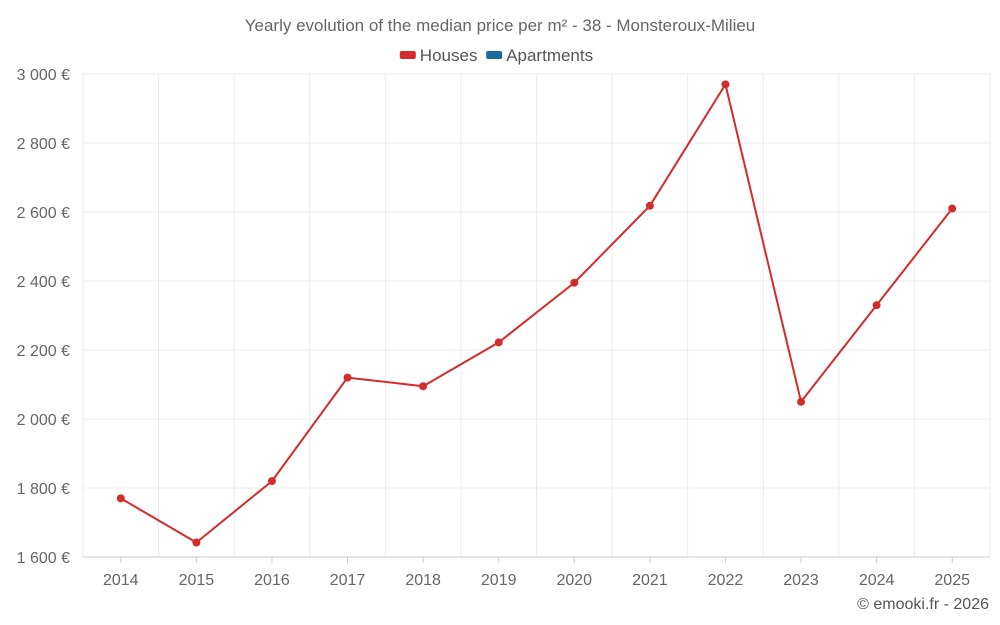 This screenshot has width=1000, height=625. I want to click on x-tick-label: 2015, so click(197, 580).